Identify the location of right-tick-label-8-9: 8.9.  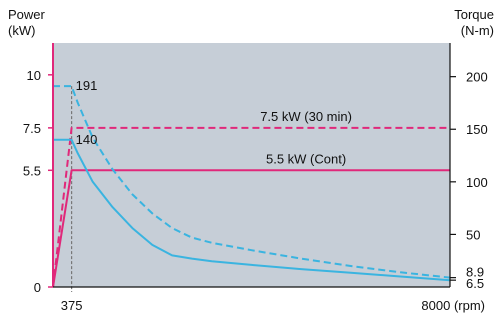
(475, 272).